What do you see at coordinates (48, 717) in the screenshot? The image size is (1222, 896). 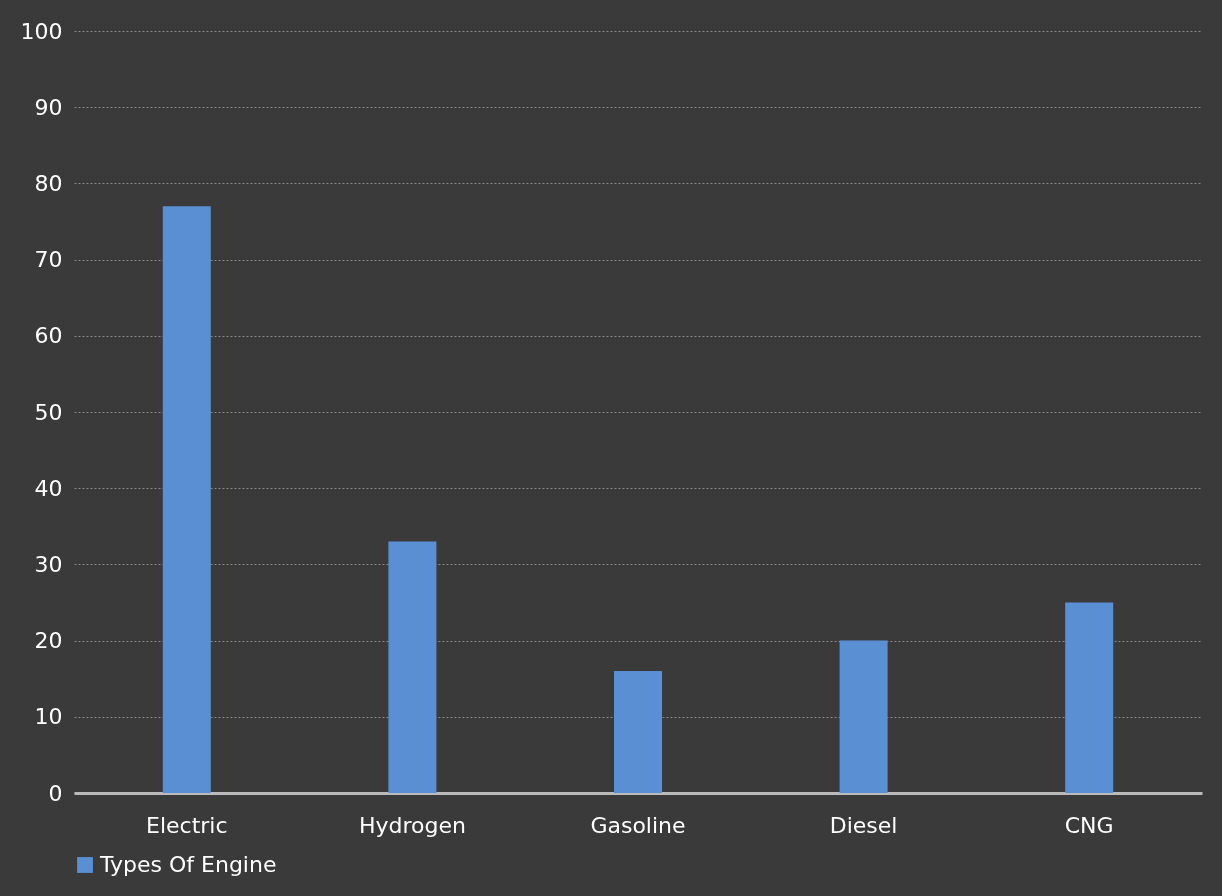 I see `y-tick-label: 10` at bounding box center [48, 717].